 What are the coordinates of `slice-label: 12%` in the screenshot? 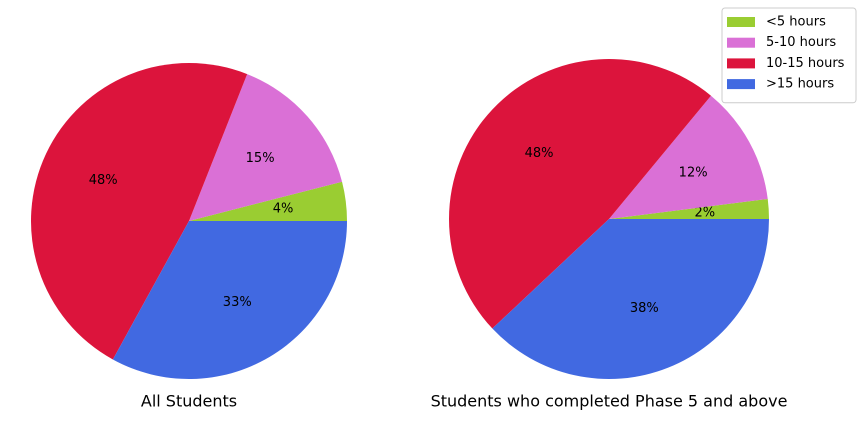 It's located at (693, 172).